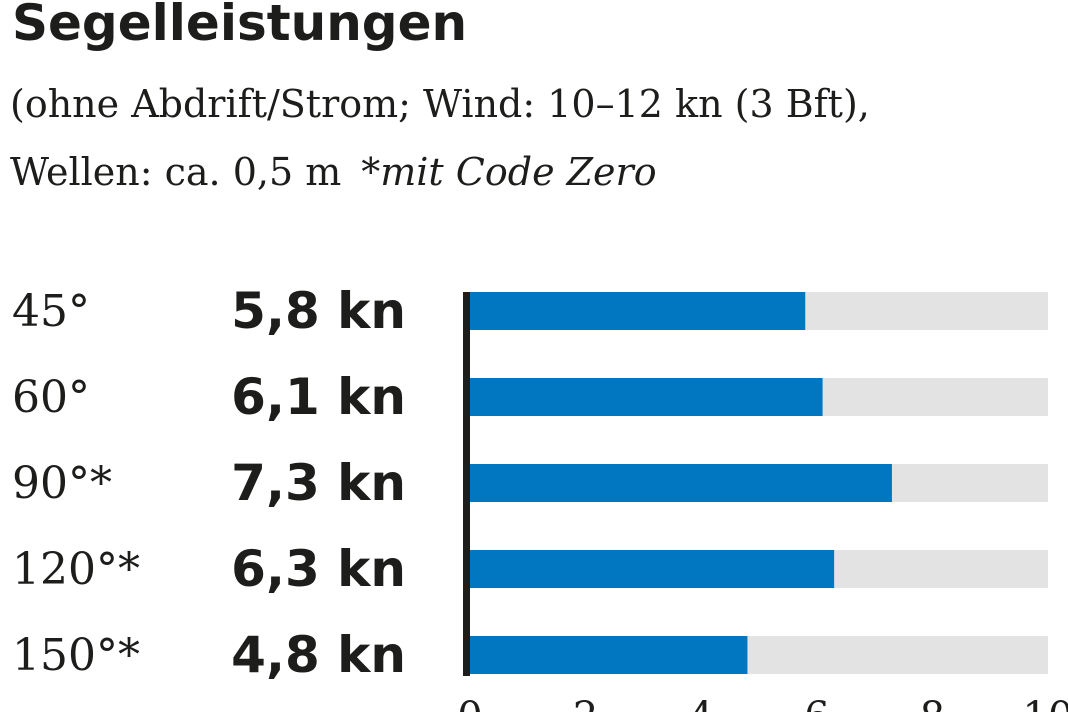  Describe the element at coordinates (318, 311) in the screenshot. I see `value-label: 5,8 kn` at that location.